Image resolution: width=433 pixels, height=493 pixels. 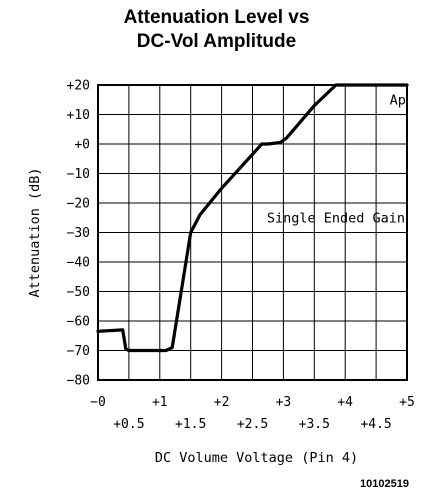 I want to click on y-tick-label: −80, so click(x=78, y=381).